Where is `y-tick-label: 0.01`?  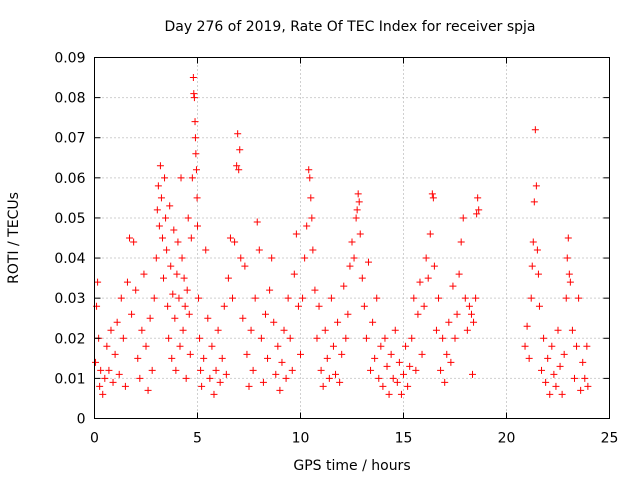 y-tick-label: 0.01 is located at coordinates (69, 379).